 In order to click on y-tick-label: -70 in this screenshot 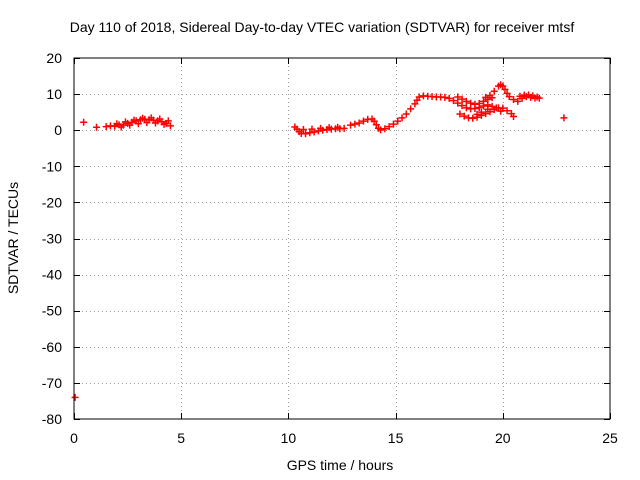, I will do `click(52, 383)`.